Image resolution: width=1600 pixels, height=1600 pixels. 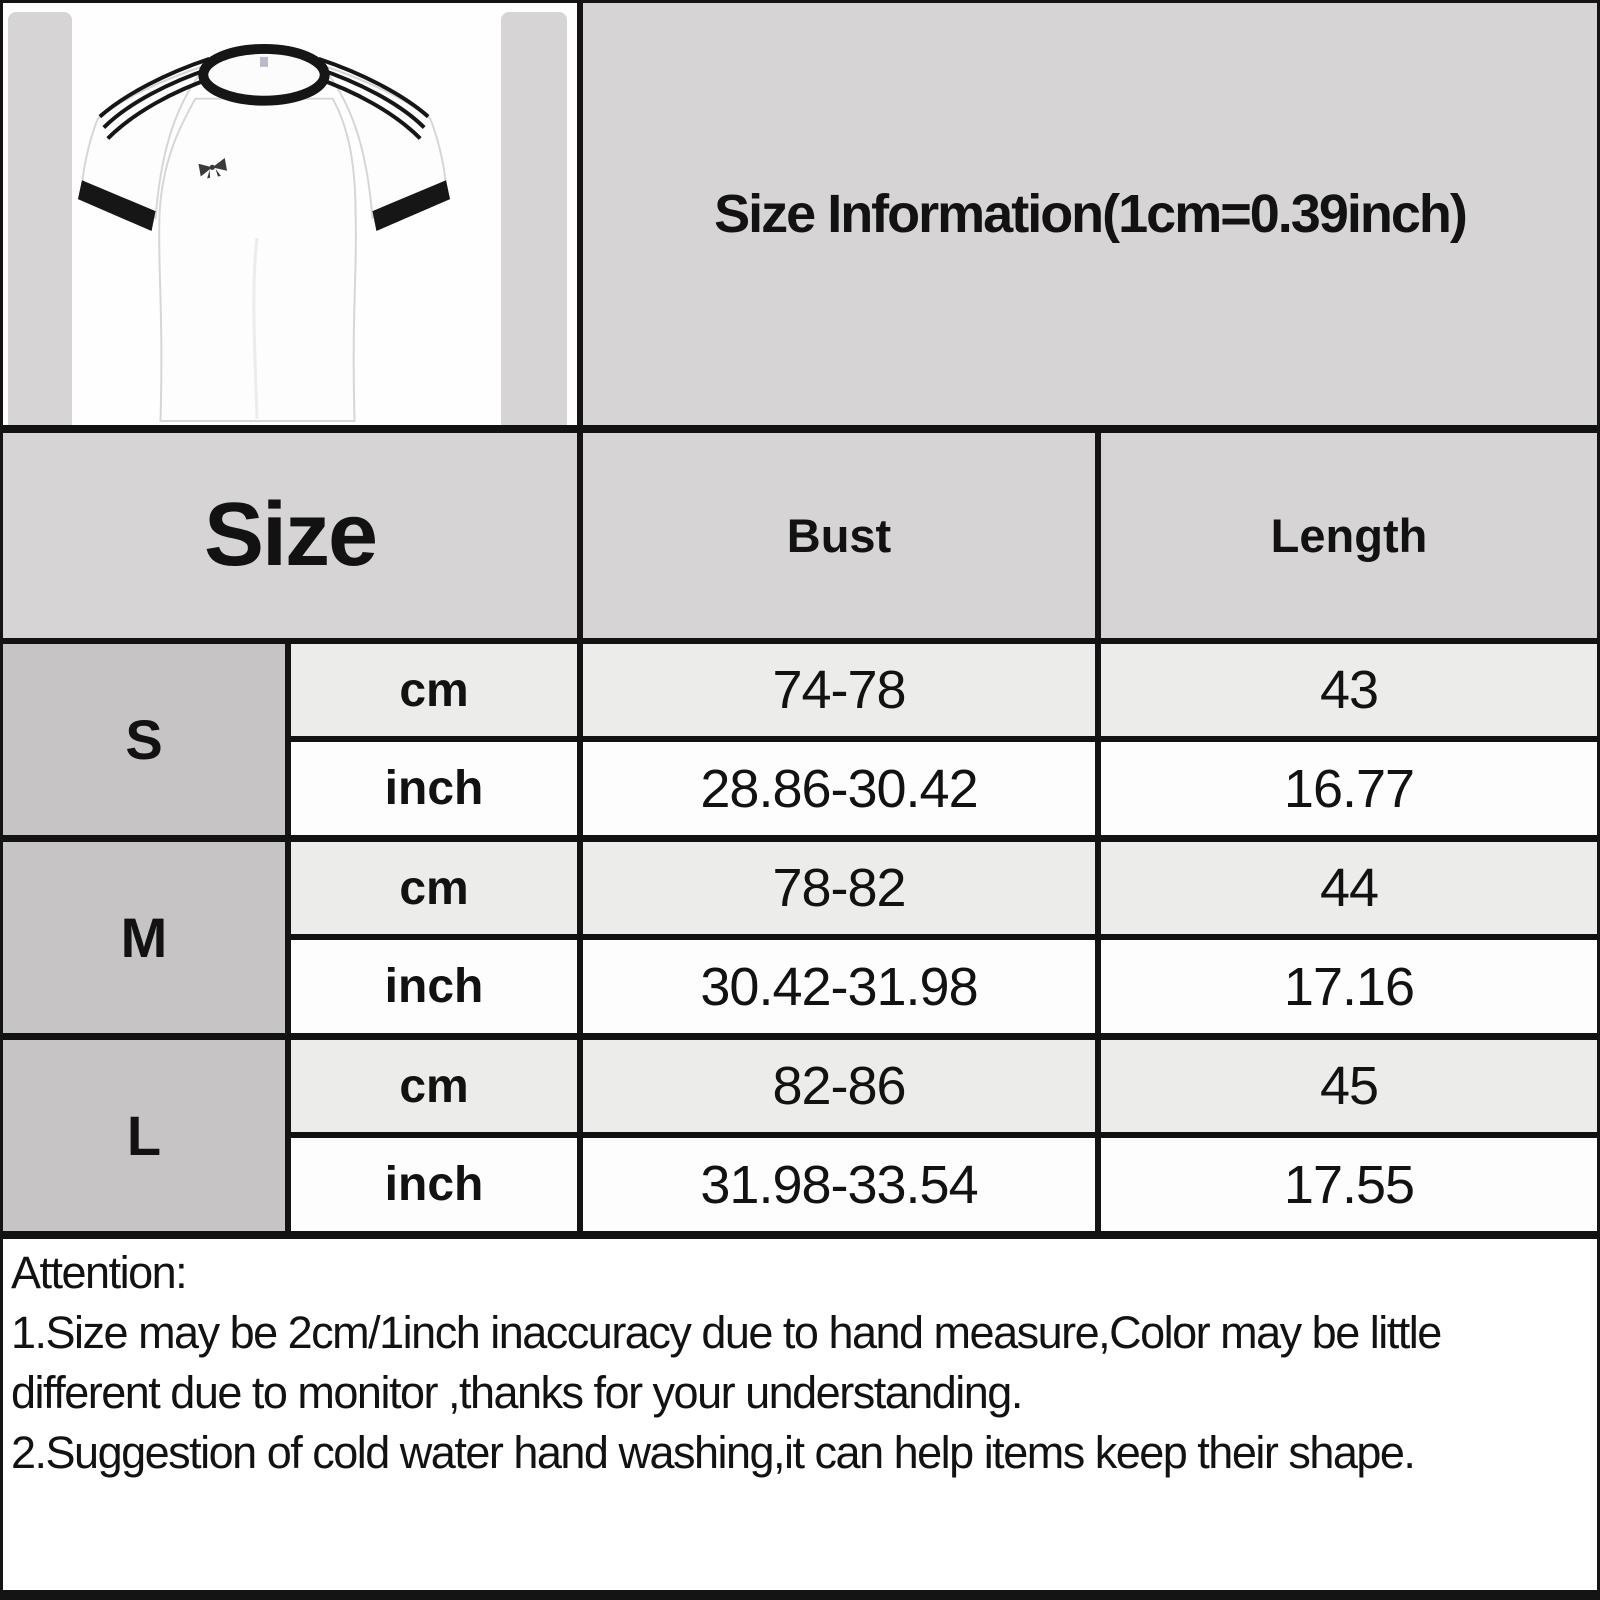 What do you see at coordinates (839, 888) in the screenshot?
I see `bust-value-cm: 78-82` at bounding box center [839, 888].